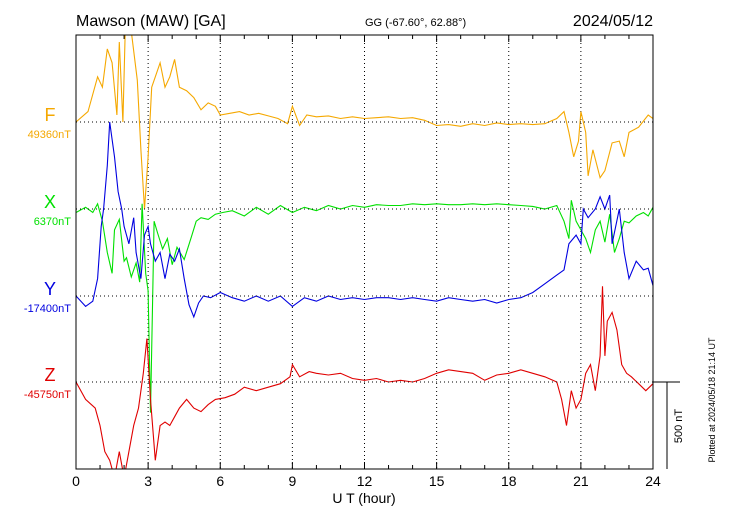  What do you see at coordinates (653, 481) in the screenshot?
I see `x-tick-label: 24` at bounding box center [653, 481].